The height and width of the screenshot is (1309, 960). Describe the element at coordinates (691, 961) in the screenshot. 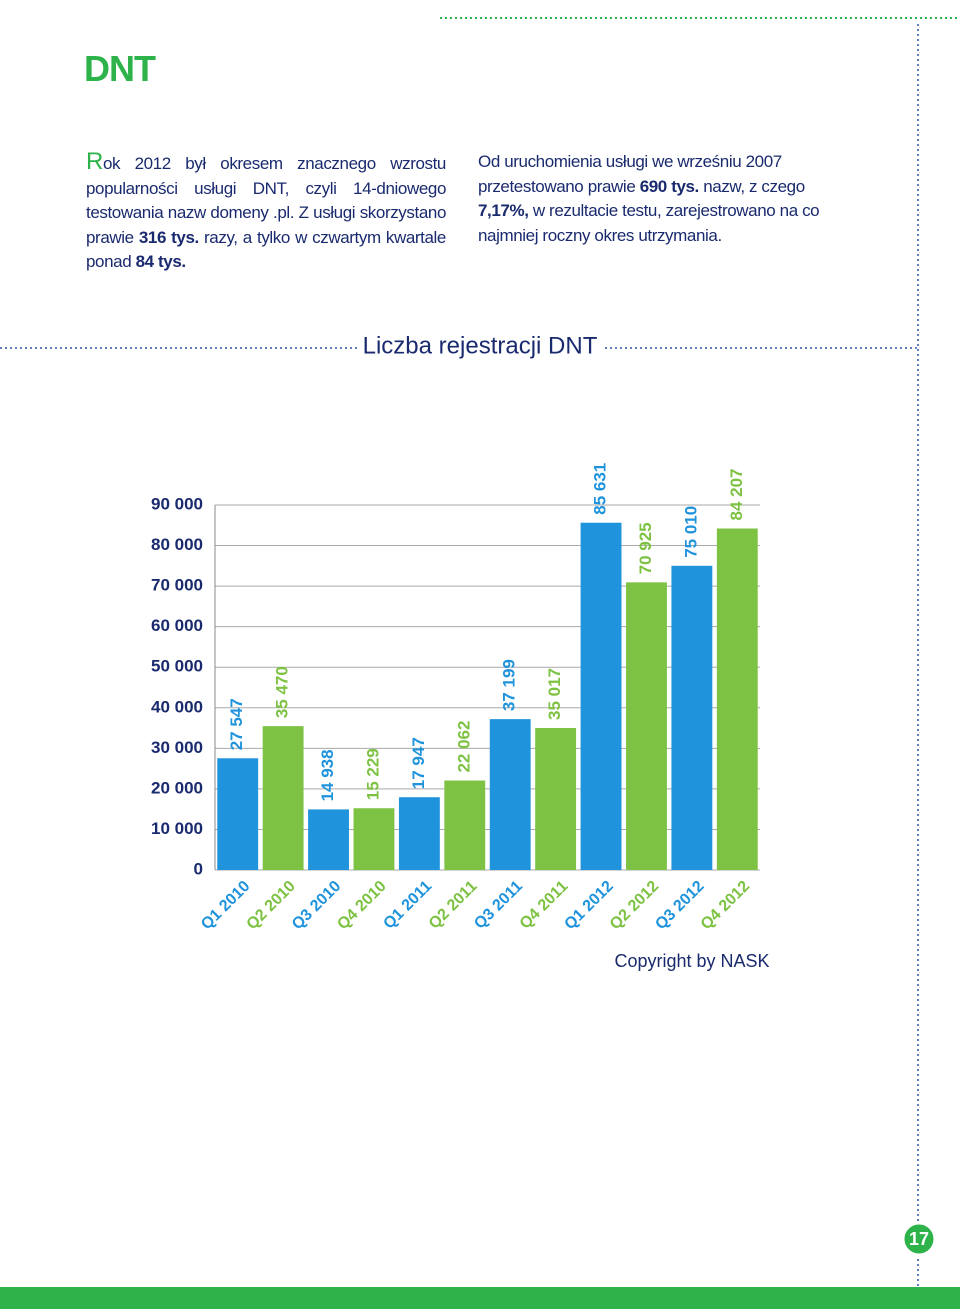

I see `copyright: Copyright by NASK` at that location.